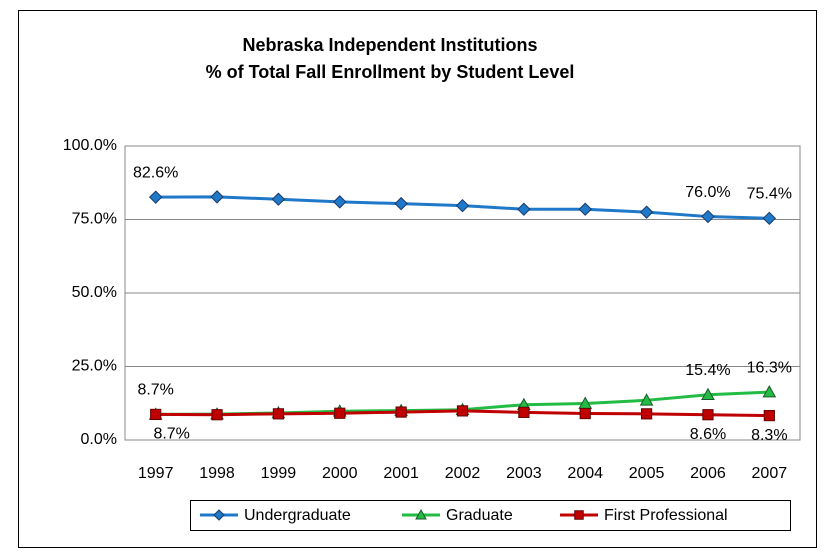 Image resolution: width=827 pixels, height=553 pixels. Describe the element at coordinates (647, 473) in the screenshot. I see `x-tick-label: 2005` at that location.